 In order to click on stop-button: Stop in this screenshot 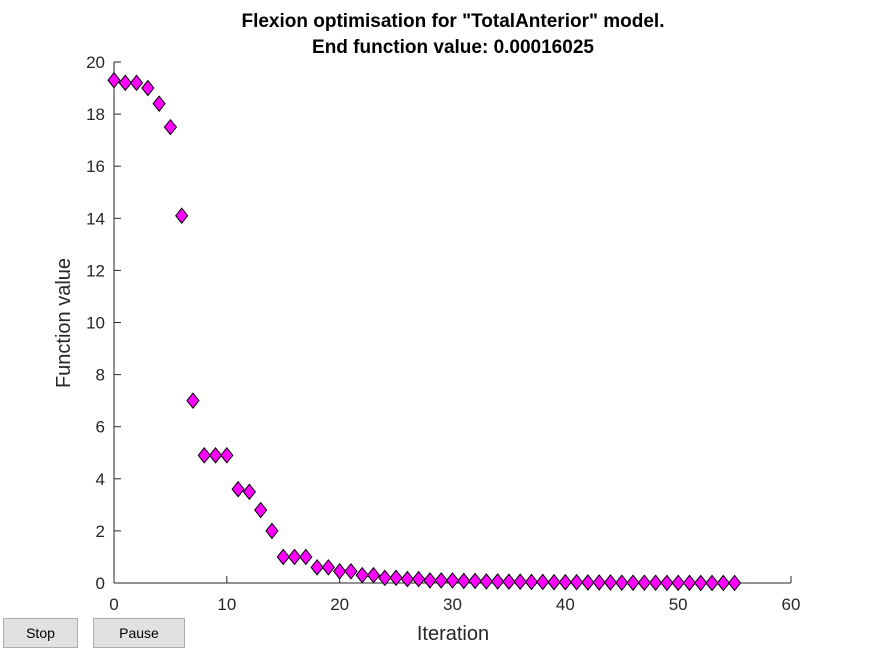, I will do `click(40, 633)`.